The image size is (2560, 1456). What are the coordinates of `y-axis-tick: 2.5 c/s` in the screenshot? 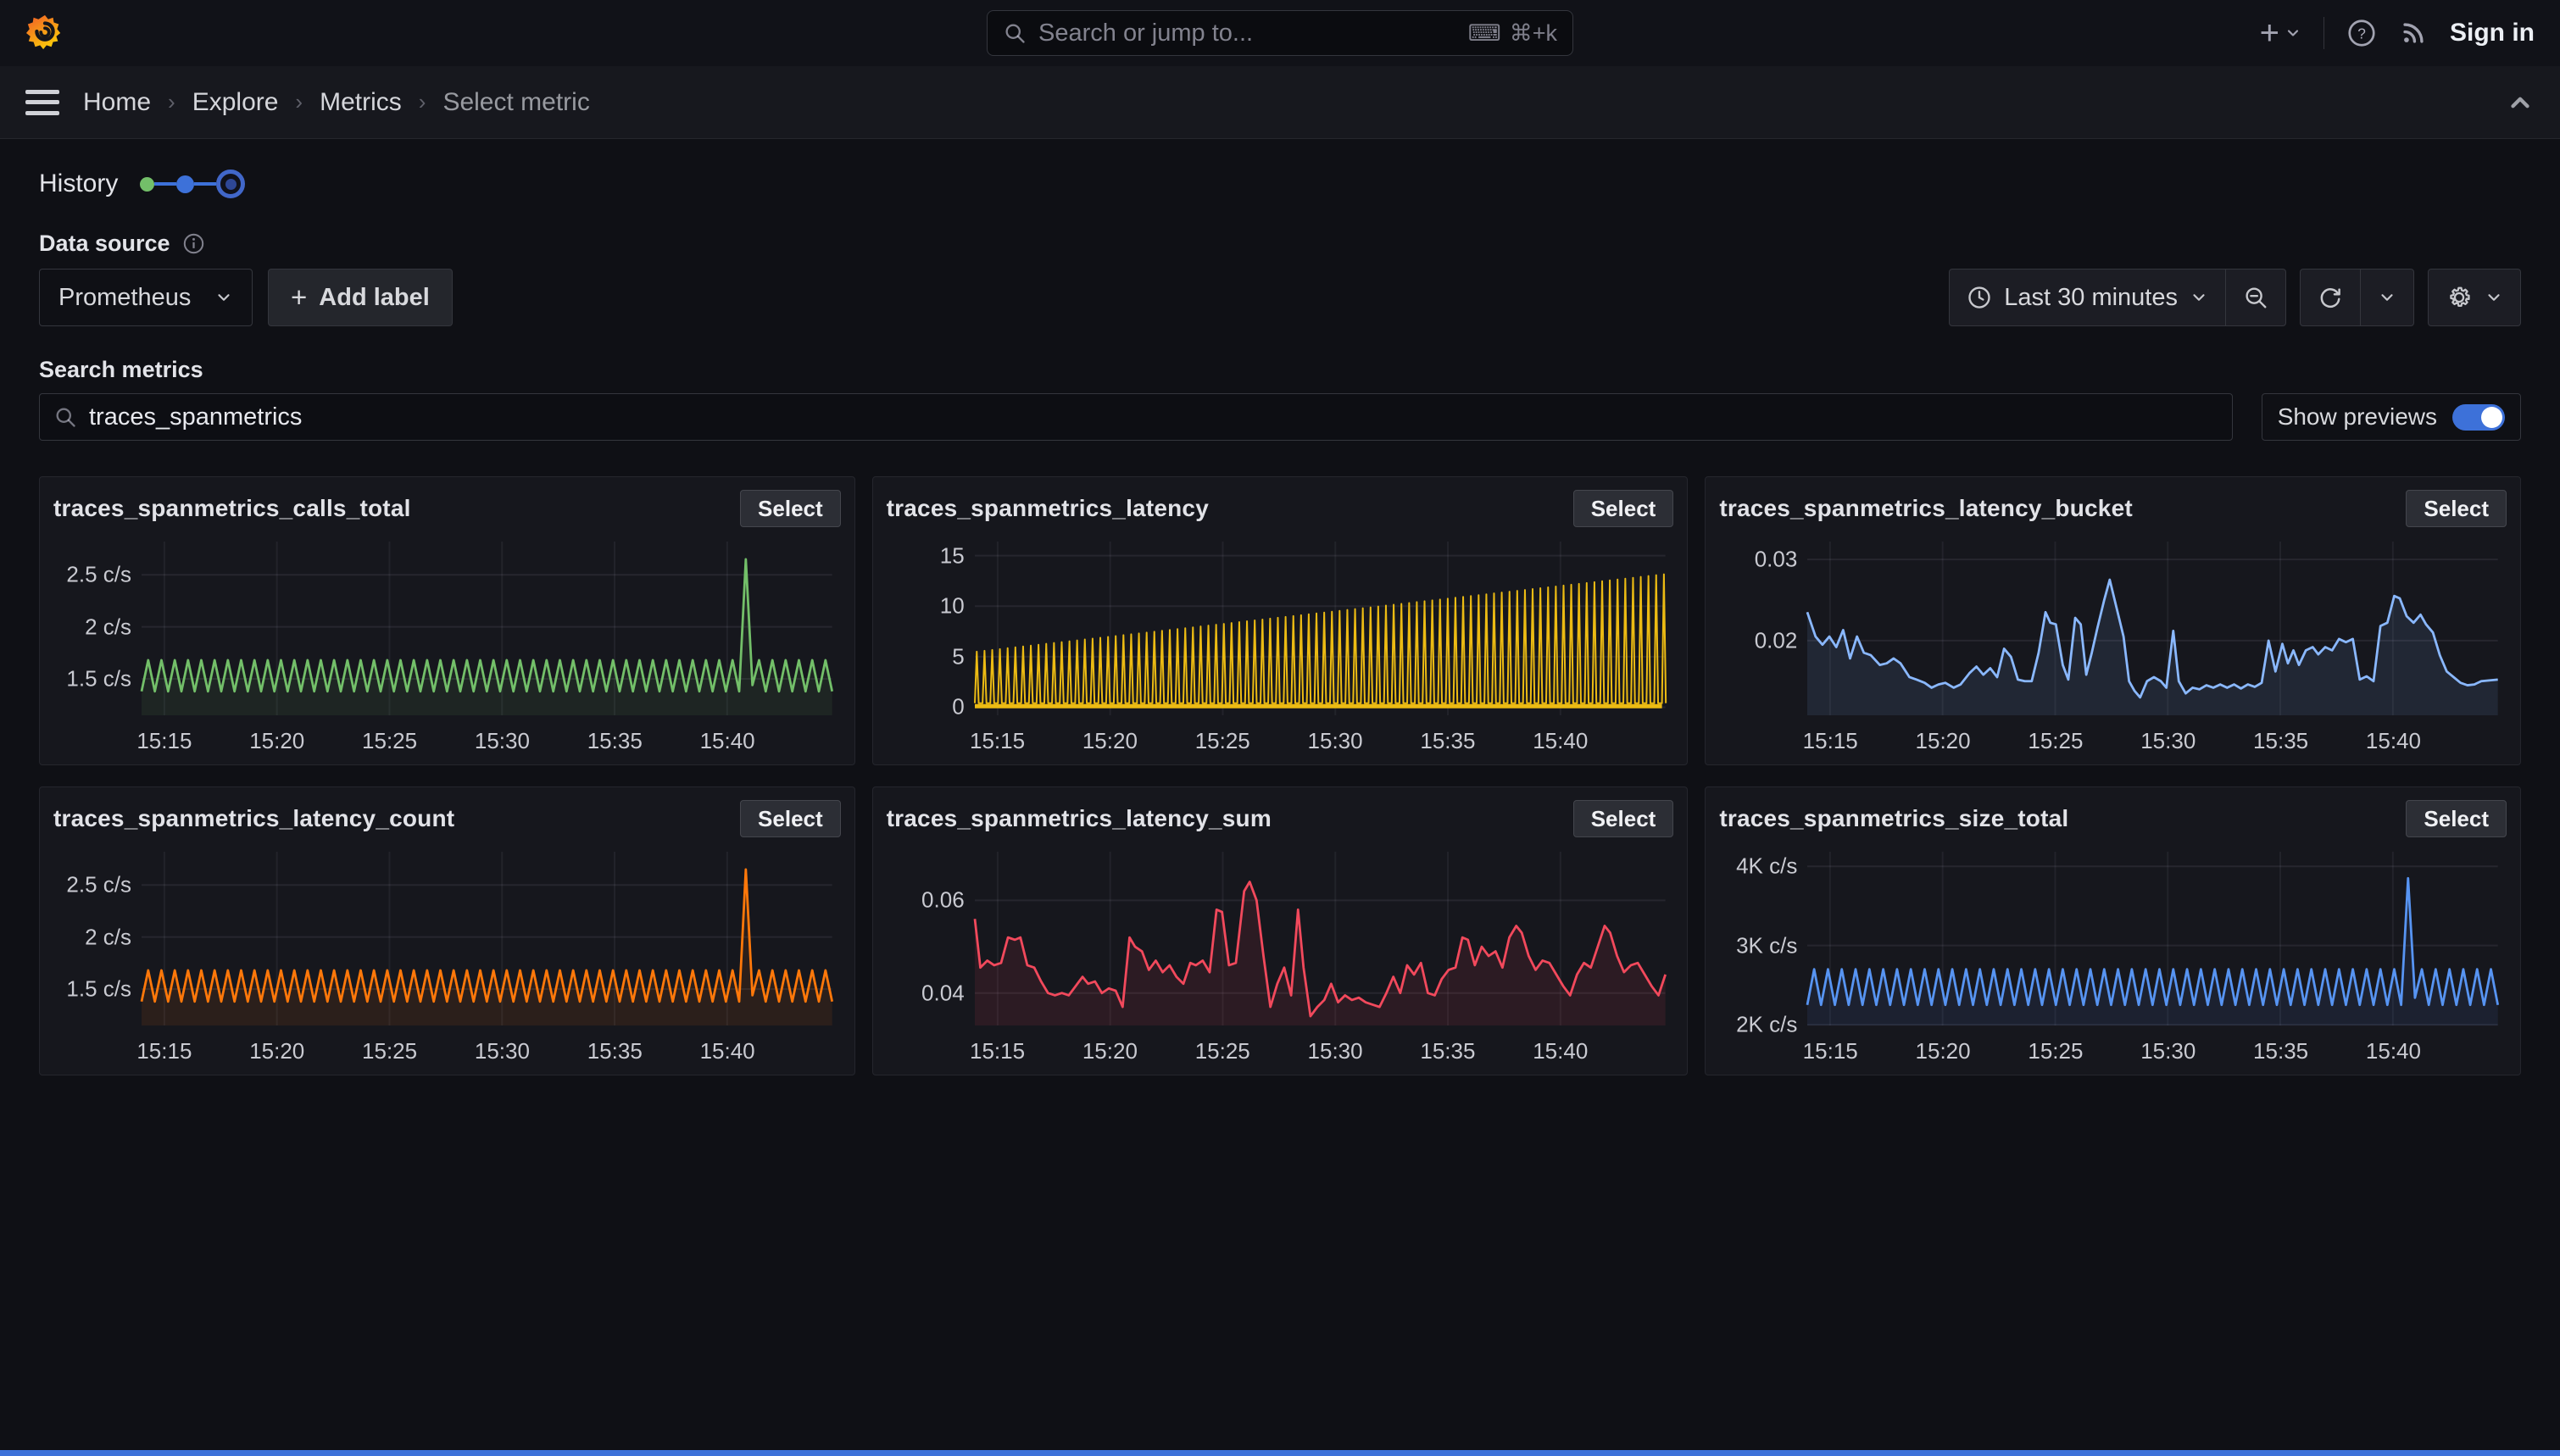 It's located at (98, 884).